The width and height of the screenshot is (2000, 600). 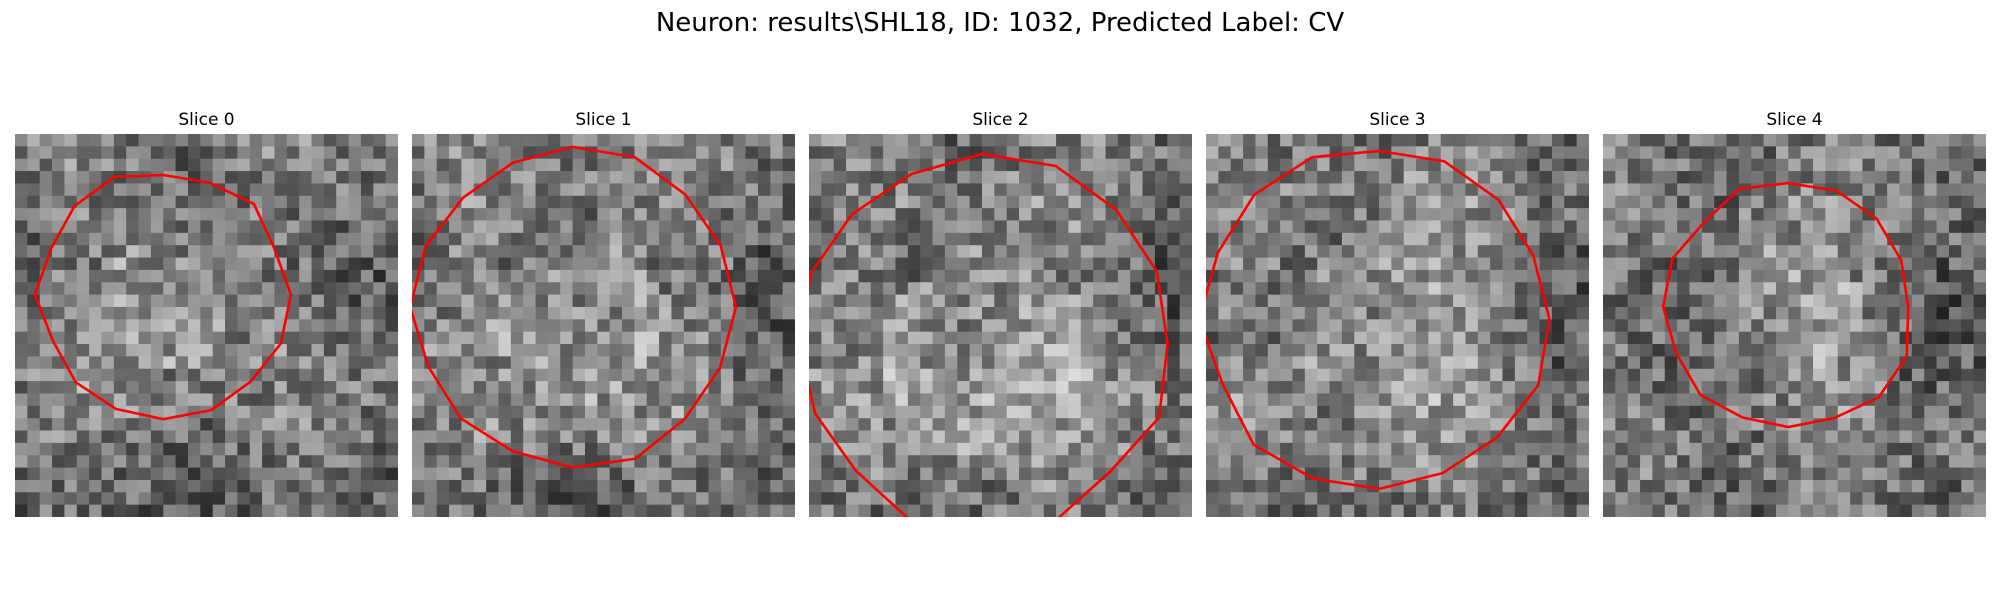 What do you see at coordinates (1794, 120) in the screenshot?
I see `slice-title: Slice 4` at bounding box center [1794, 120].